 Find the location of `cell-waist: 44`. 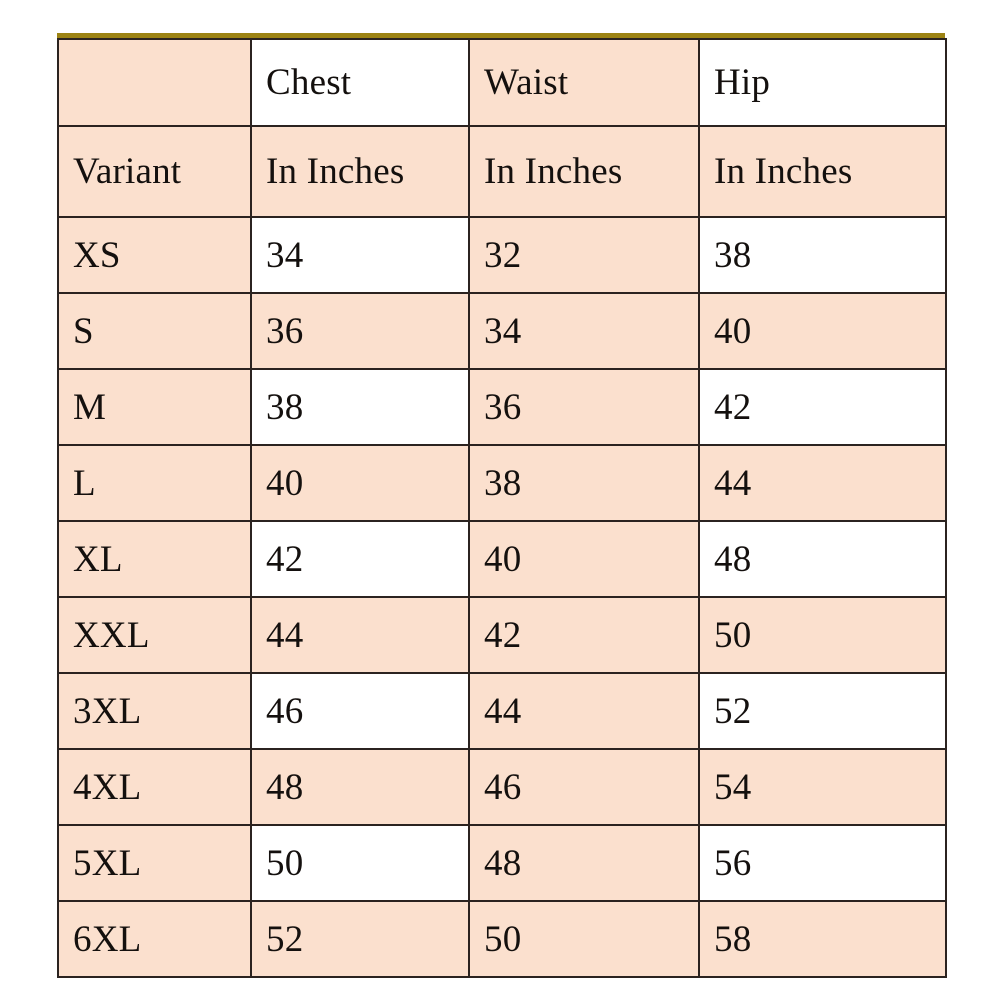

cell-waist: 44 is located at coordinates (584, 711).